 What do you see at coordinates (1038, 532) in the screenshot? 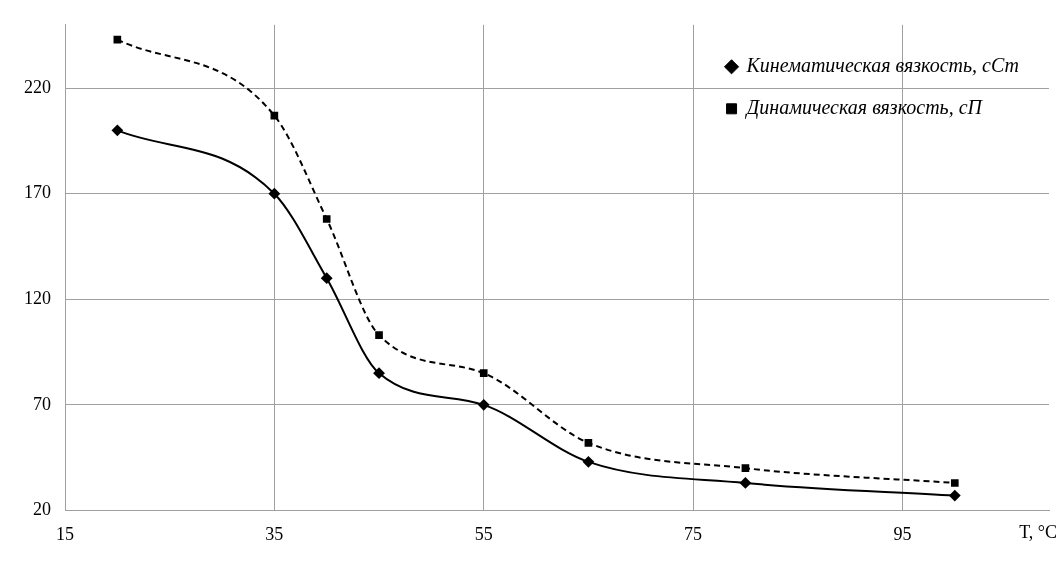
I see `x-axis-title: T, °C` at bounding box center [1038, 532].